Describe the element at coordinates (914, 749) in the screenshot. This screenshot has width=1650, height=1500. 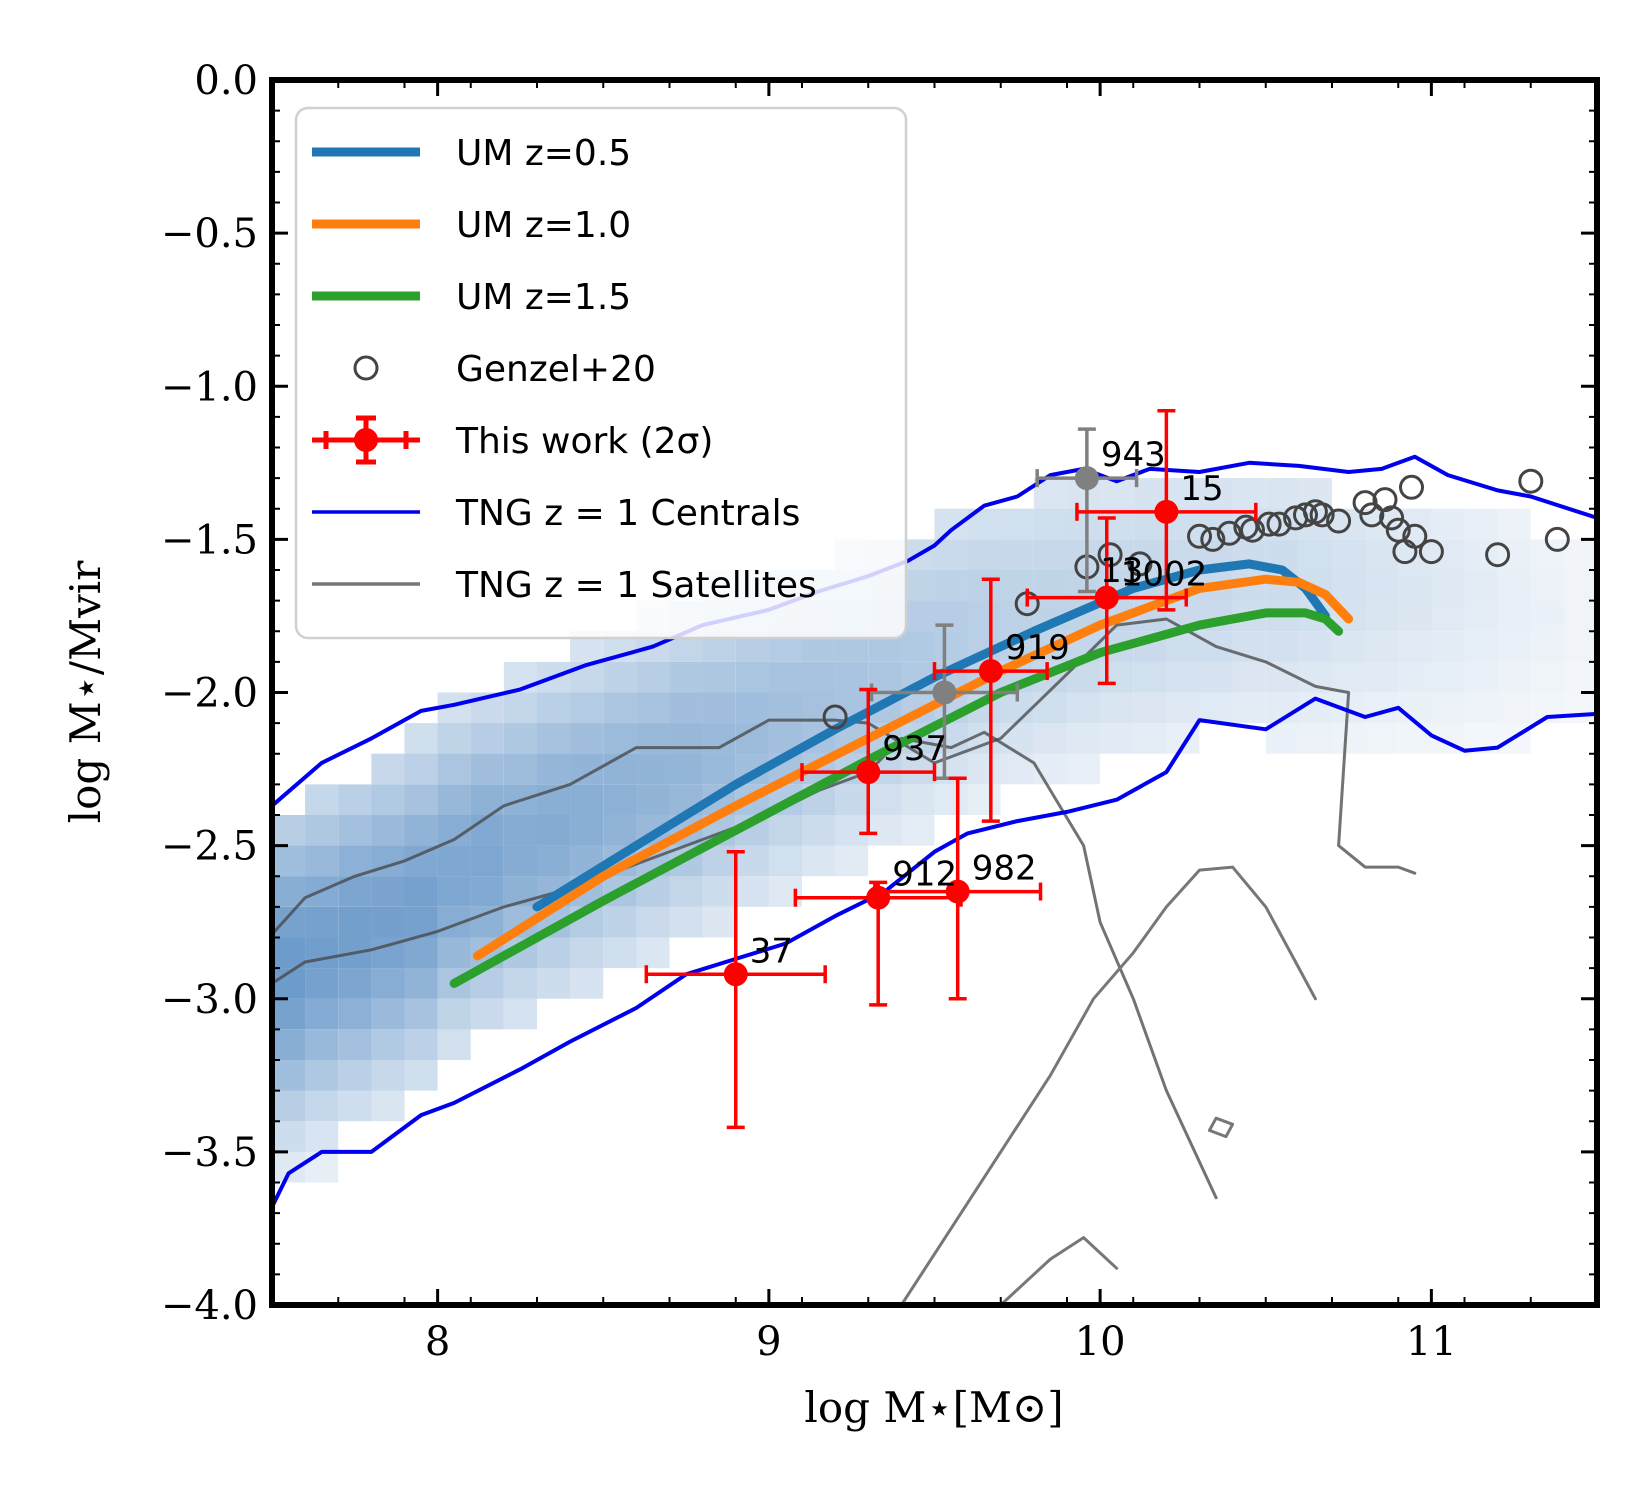
I see `point-label: 937` at that location.